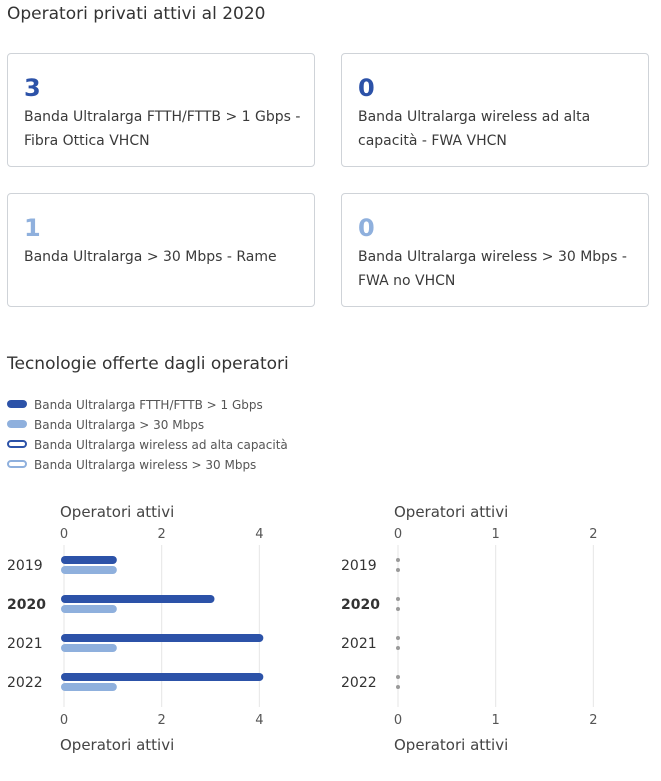  I want to click on legend-label: Banda Ultralarga FTTH/FTTB > 1 Gbps, so click(148, 405).